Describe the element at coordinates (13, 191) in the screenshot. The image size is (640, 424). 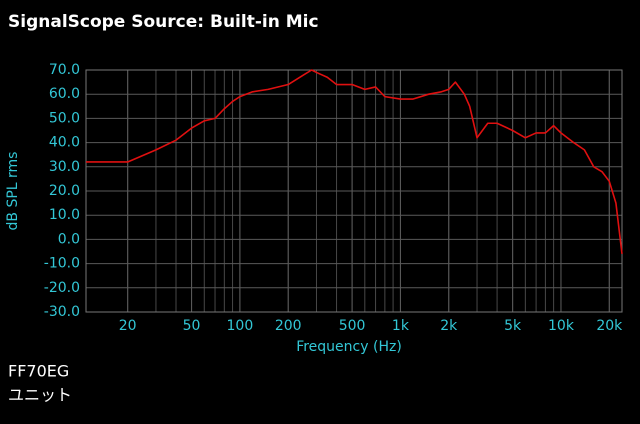
I see `y-axis-label: dB SPL rms` at that location.